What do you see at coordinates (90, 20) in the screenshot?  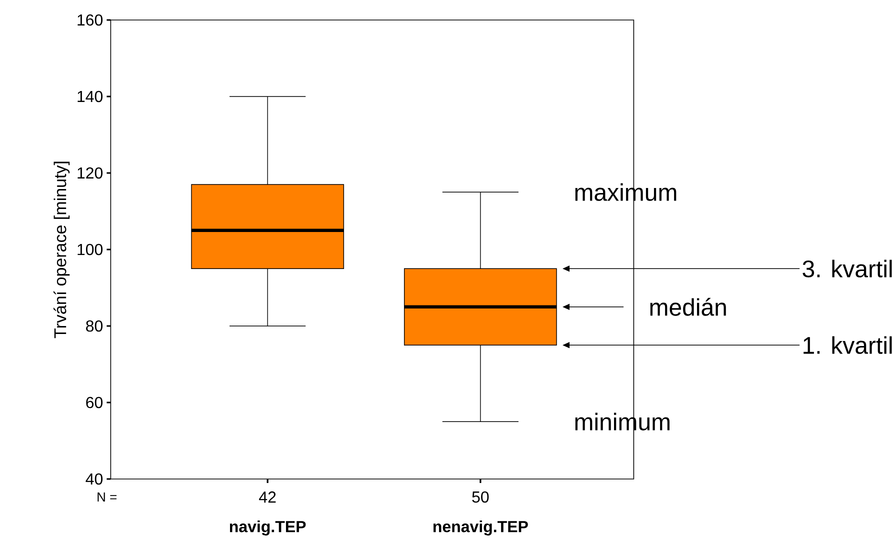 I see `y-tick-label: 160` at bounding box center [90, 20].